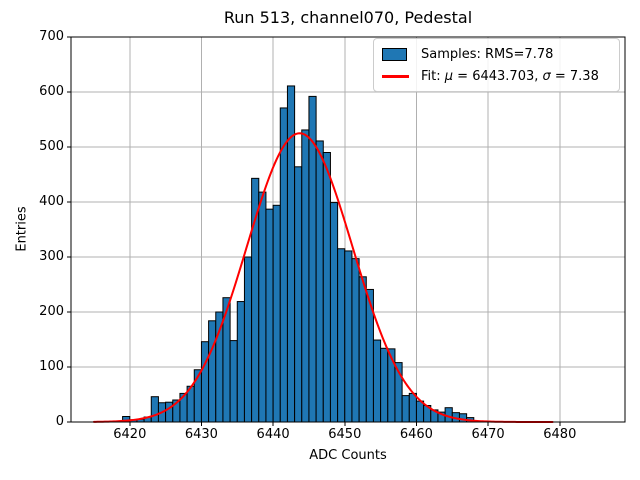  Describe the element at coordinates (51, 36) in the screenshot. I see `y-tick-label: 700` at that location.